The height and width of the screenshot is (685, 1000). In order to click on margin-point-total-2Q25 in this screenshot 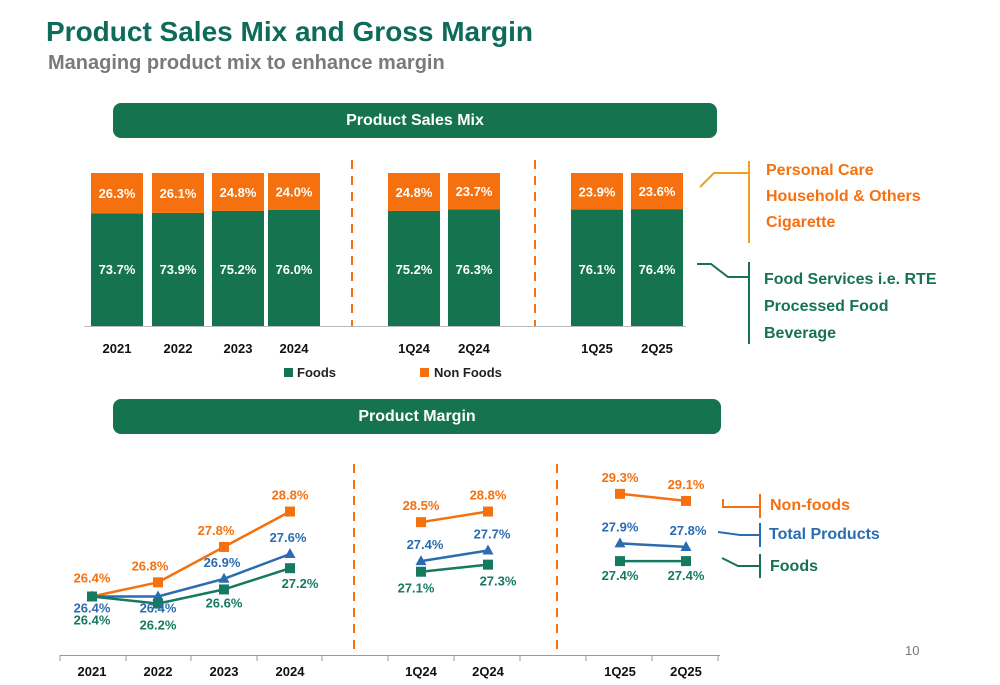, I will do `click(686, 545)`.